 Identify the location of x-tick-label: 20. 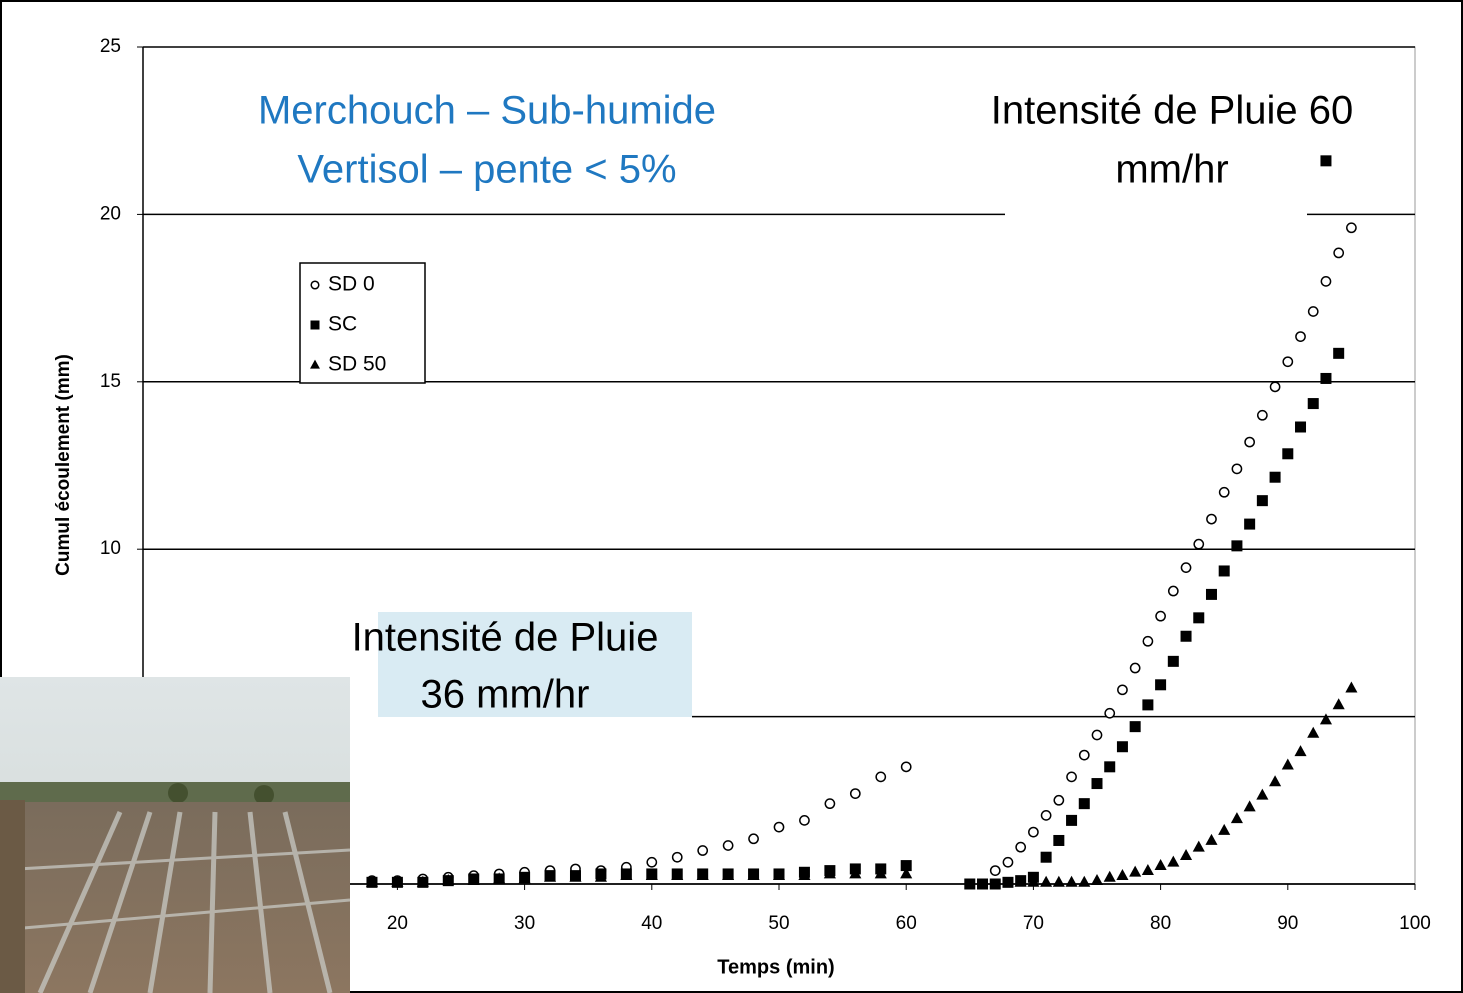
(397, 923).